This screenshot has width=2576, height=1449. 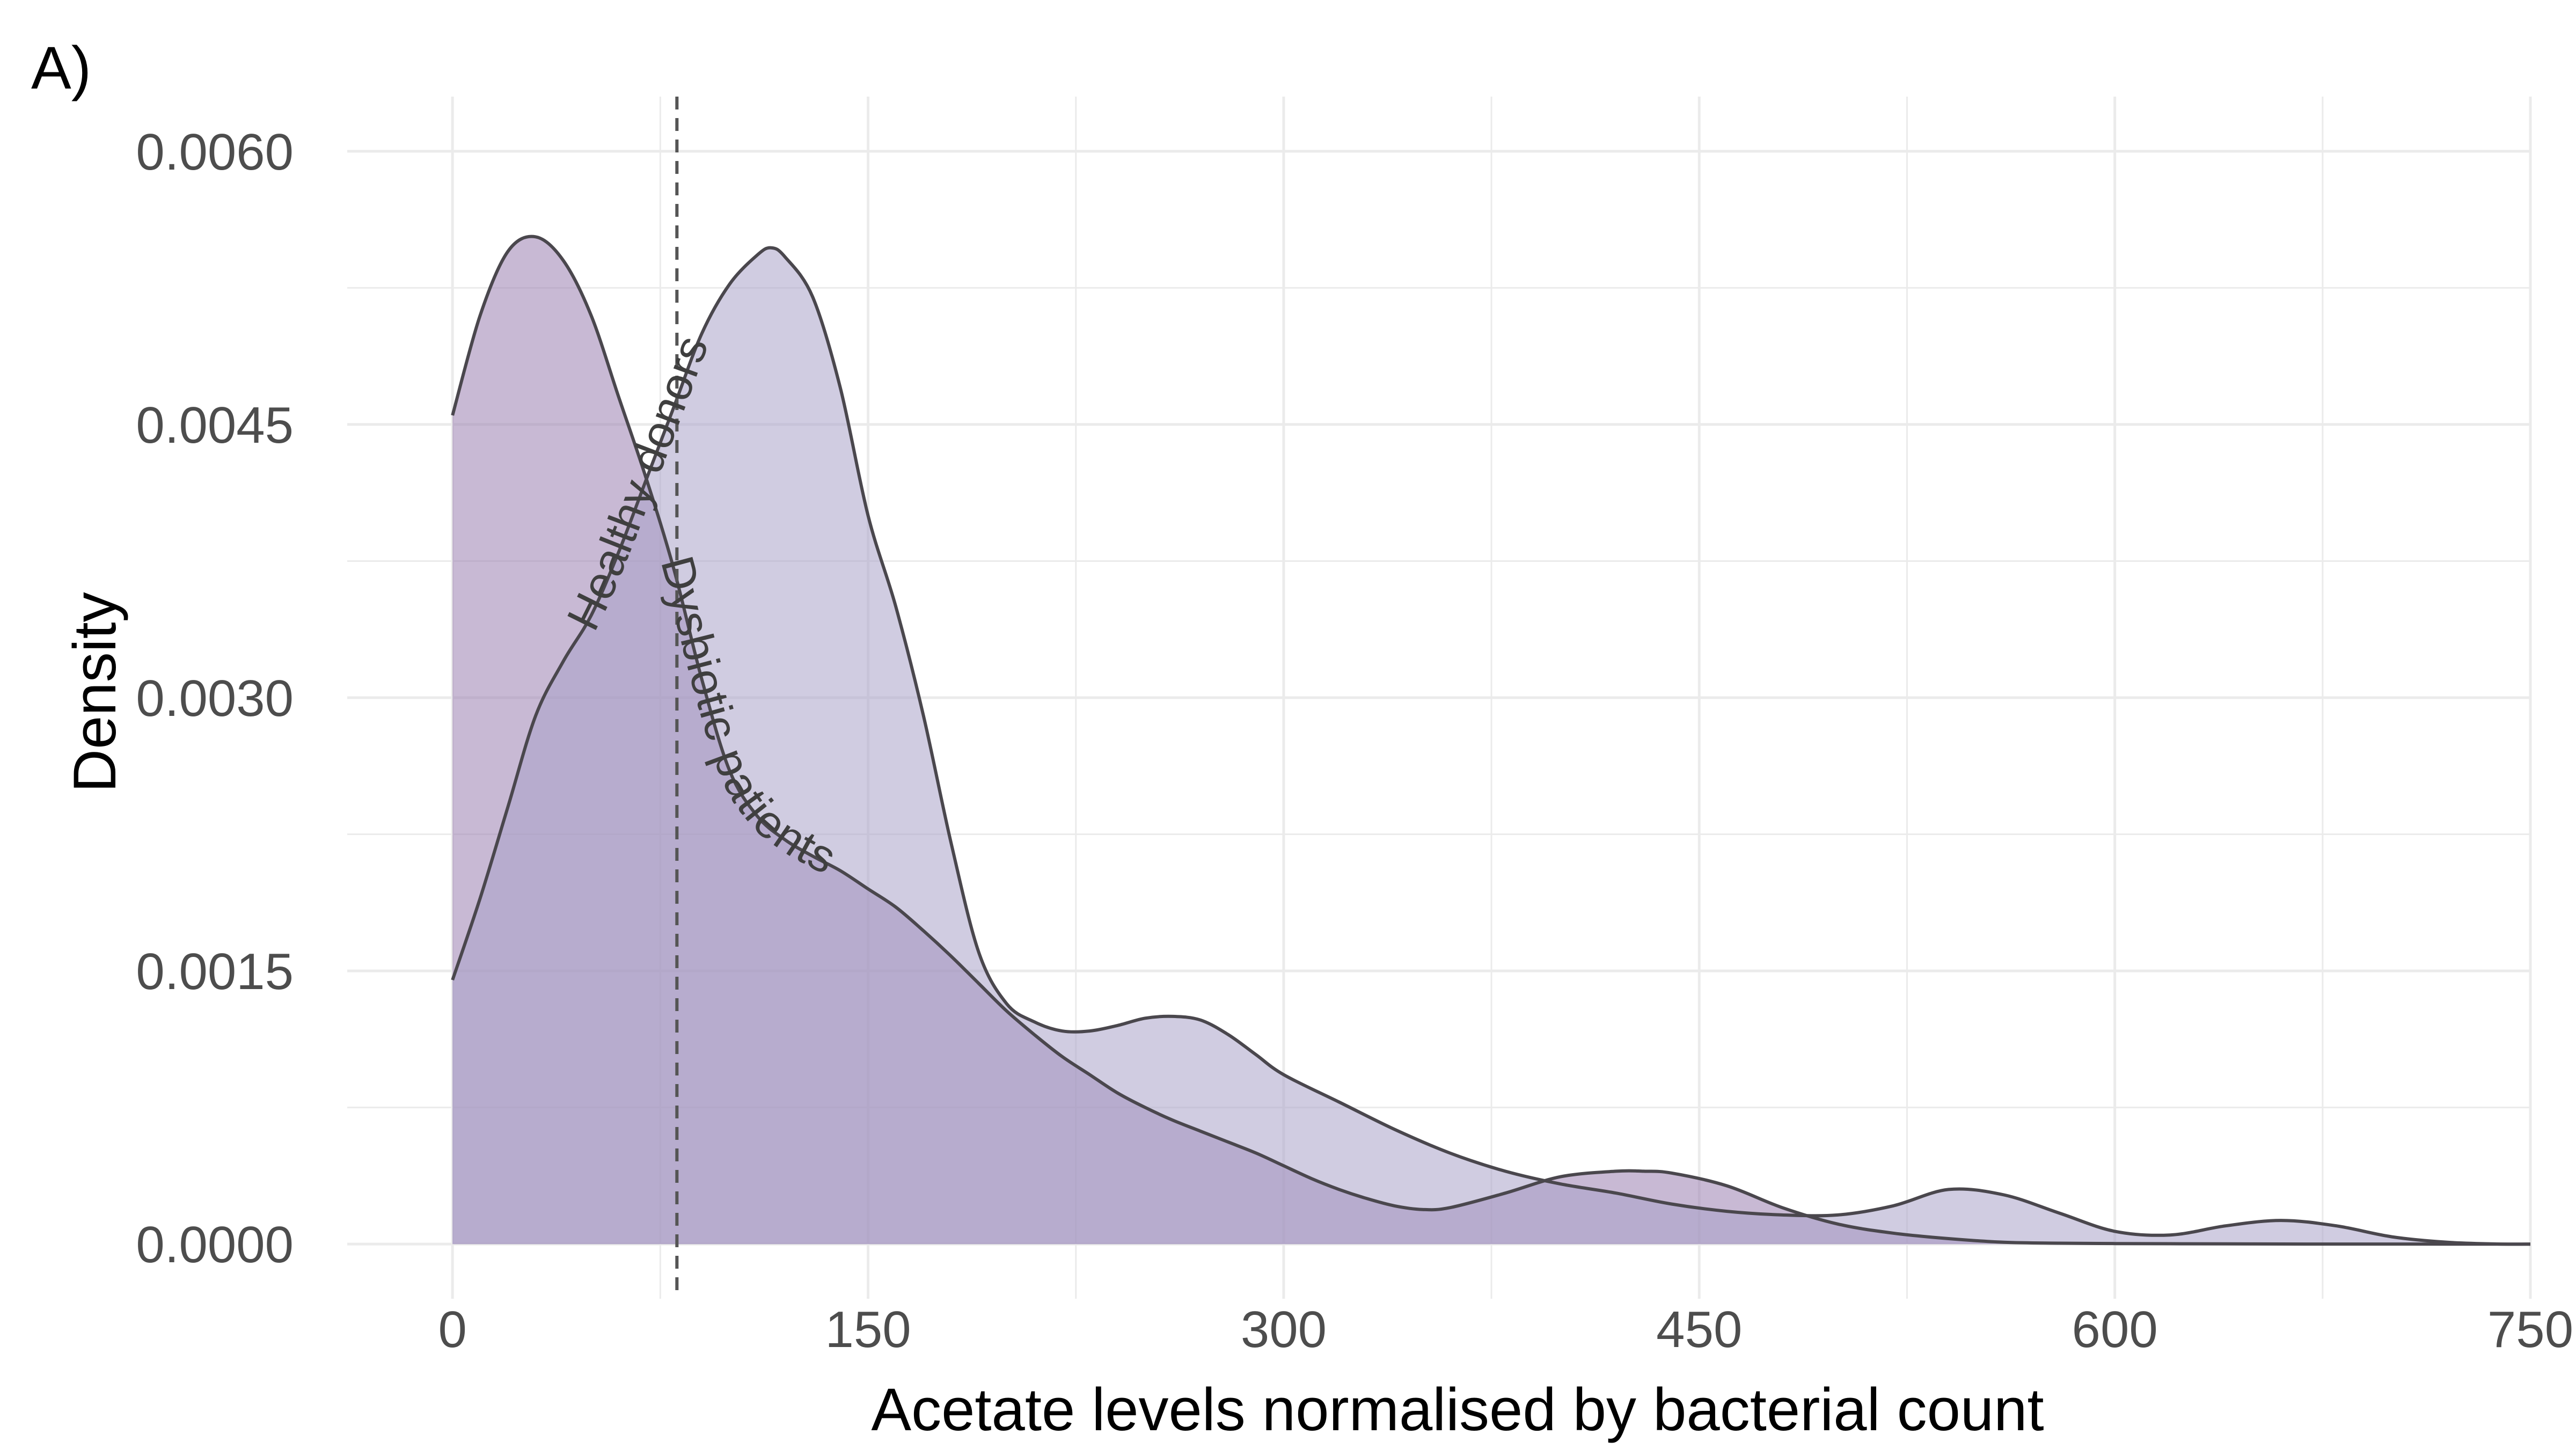 I want to click on y-tick-label: 0.0060, so click(x=215, y=152).